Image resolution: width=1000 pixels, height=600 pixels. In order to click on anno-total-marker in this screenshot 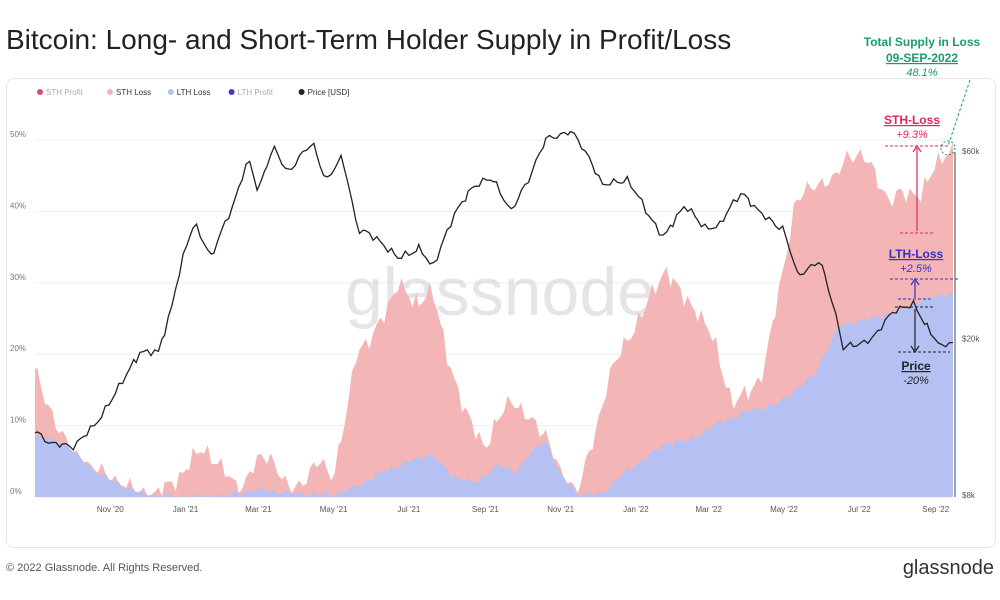, I will do `click(948, 148)`.